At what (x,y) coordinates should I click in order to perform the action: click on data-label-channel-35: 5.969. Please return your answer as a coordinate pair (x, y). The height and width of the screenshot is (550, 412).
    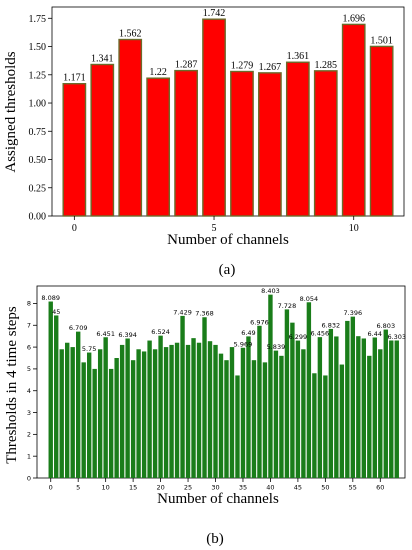
    Looking at the image, I should click on (243, 344).